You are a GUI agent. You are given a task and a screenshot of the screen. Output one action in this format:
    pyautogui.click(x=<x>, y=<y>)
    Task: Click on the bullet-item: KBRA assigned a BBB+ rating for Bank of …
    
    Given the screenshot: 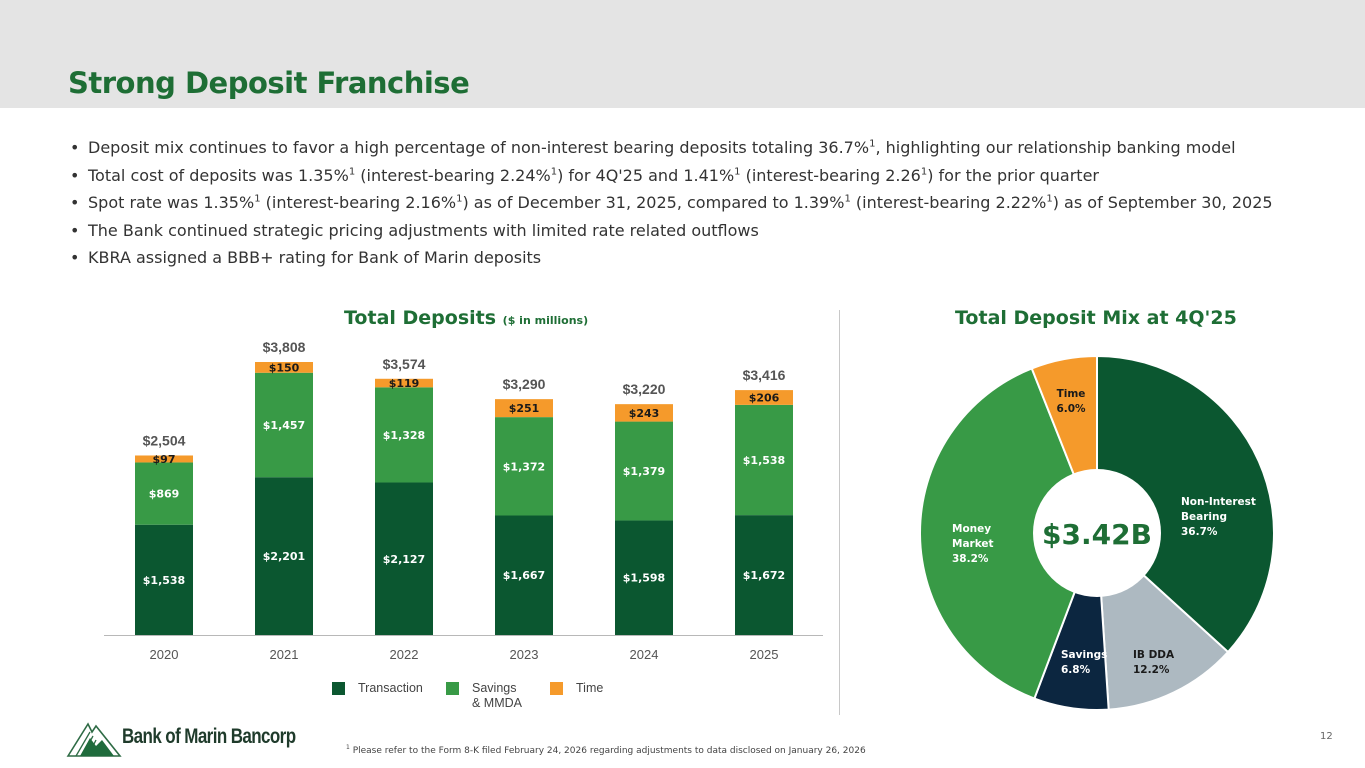 What is the action you would take?
    pyautogui.click(x=700, y=258)
    